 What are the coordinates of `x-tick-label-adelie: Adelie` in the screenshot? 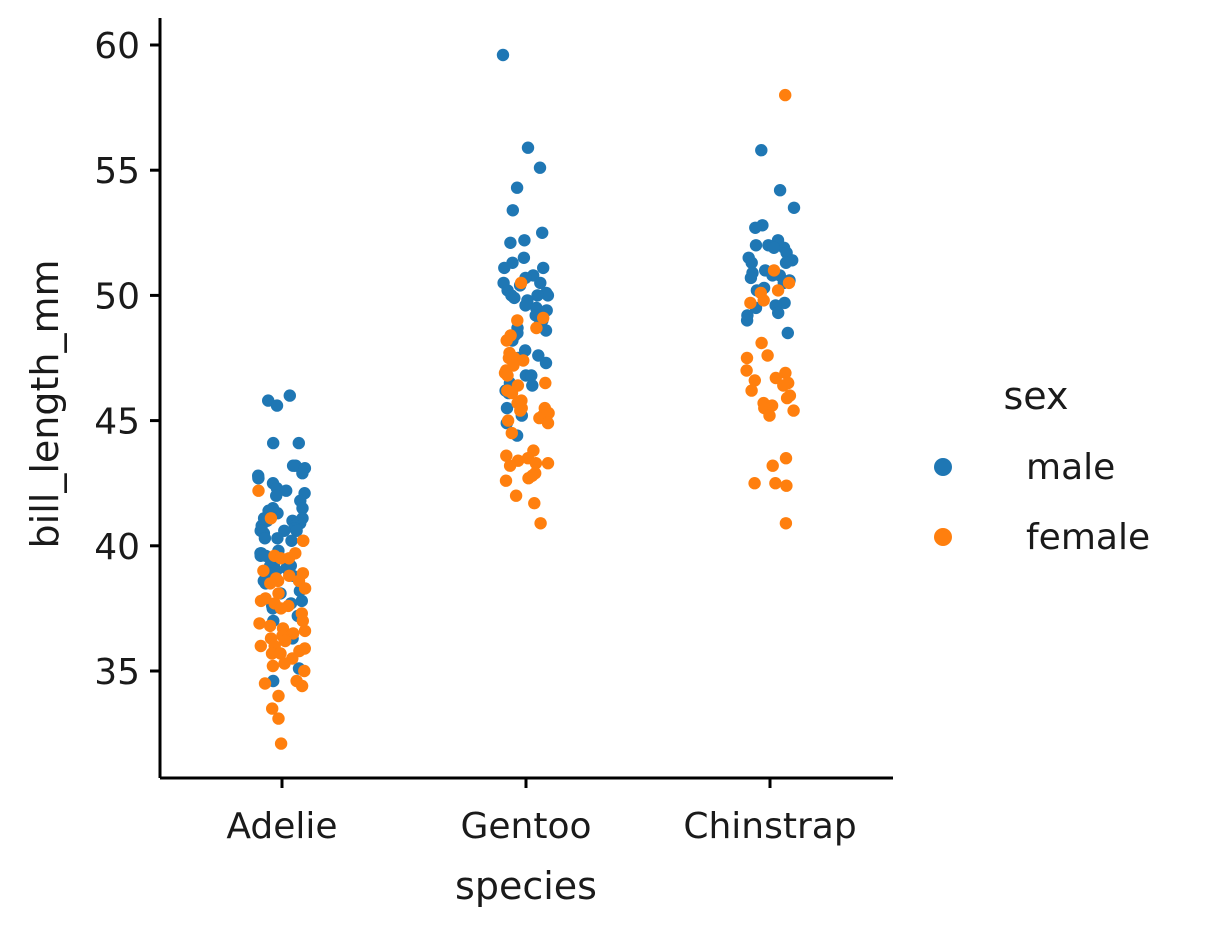 It's located at (281, 826).